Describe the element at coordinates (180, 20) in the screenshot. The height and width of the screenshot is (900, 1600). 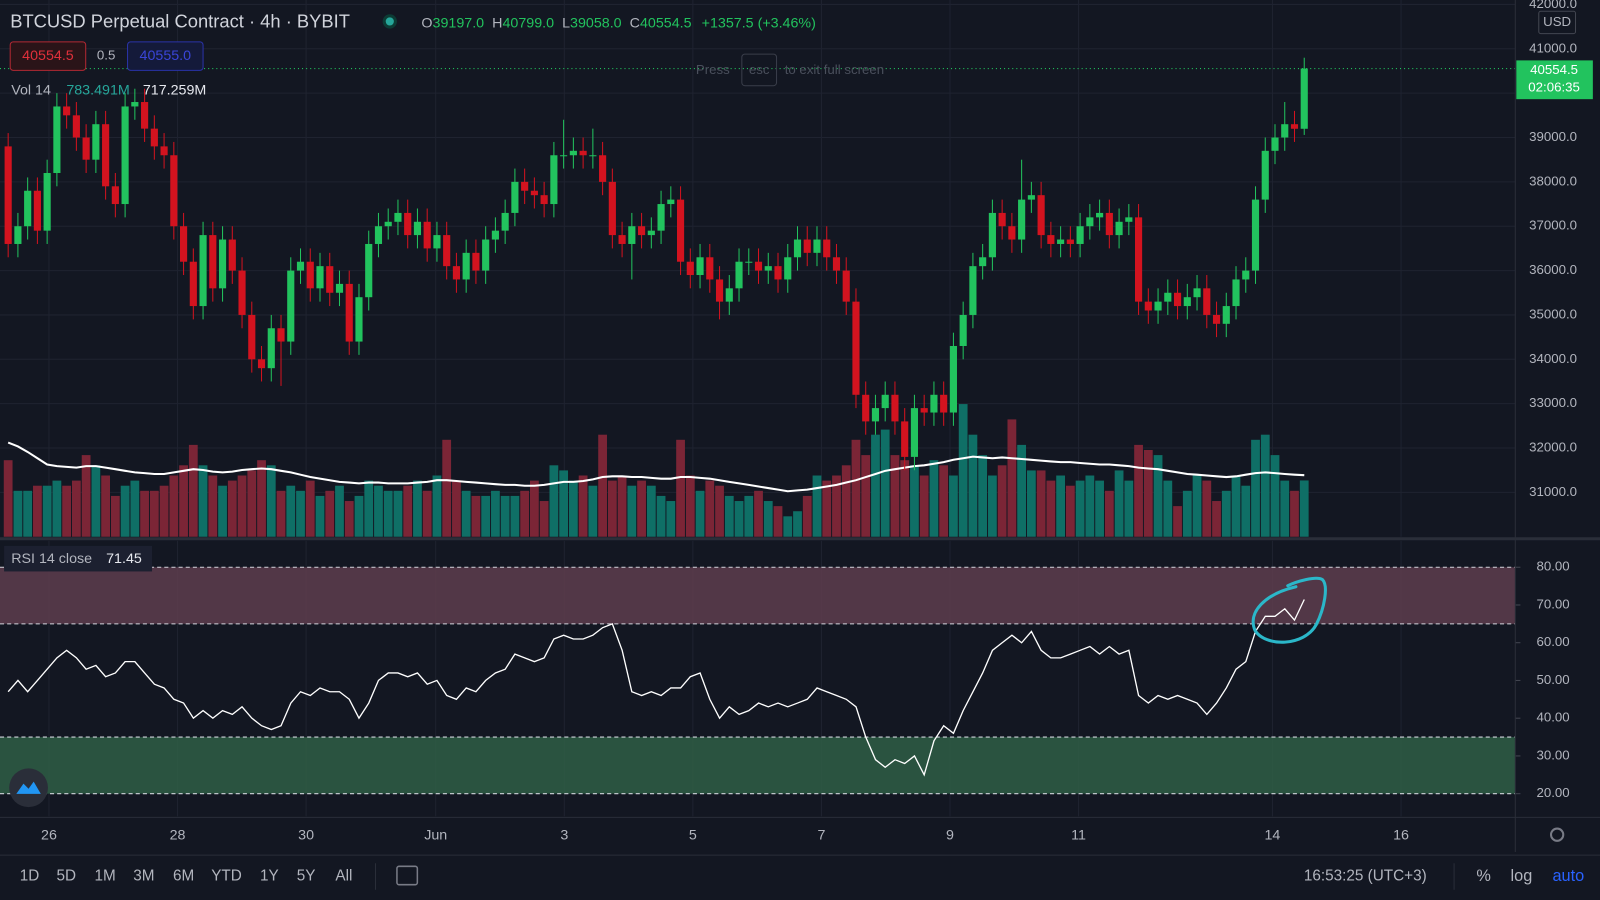
I see `symbol-title: BTCUSD Perpetual Contract · 4h · BYBIT` at that location.